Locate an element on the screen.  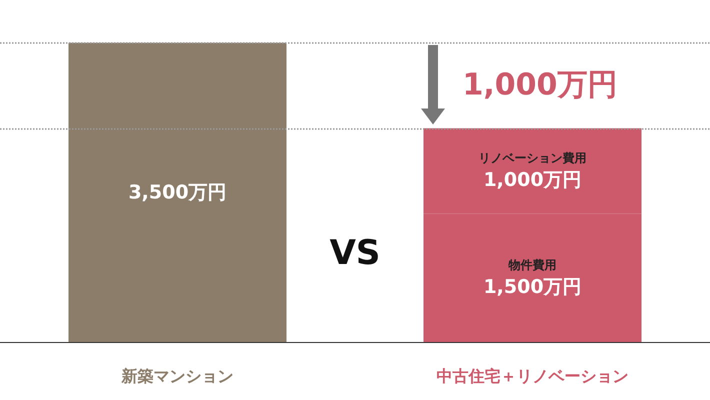
series-label: 物件費用 is located at coordinates (532, 265).